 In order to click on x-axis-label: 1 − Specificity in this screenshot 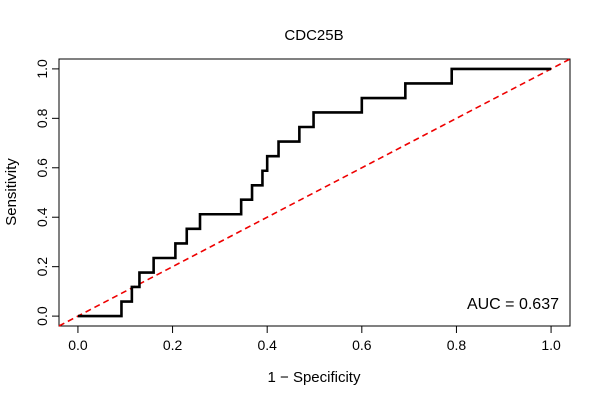, I will do `click(314, 377)`.